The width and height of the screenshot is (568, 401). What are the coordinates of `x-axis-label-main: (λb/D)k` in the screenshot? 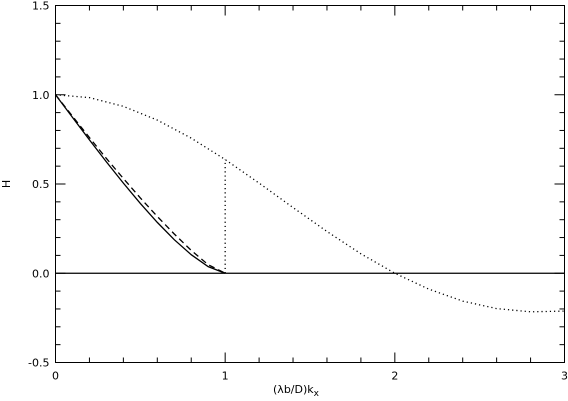 It's located at (293, 389).